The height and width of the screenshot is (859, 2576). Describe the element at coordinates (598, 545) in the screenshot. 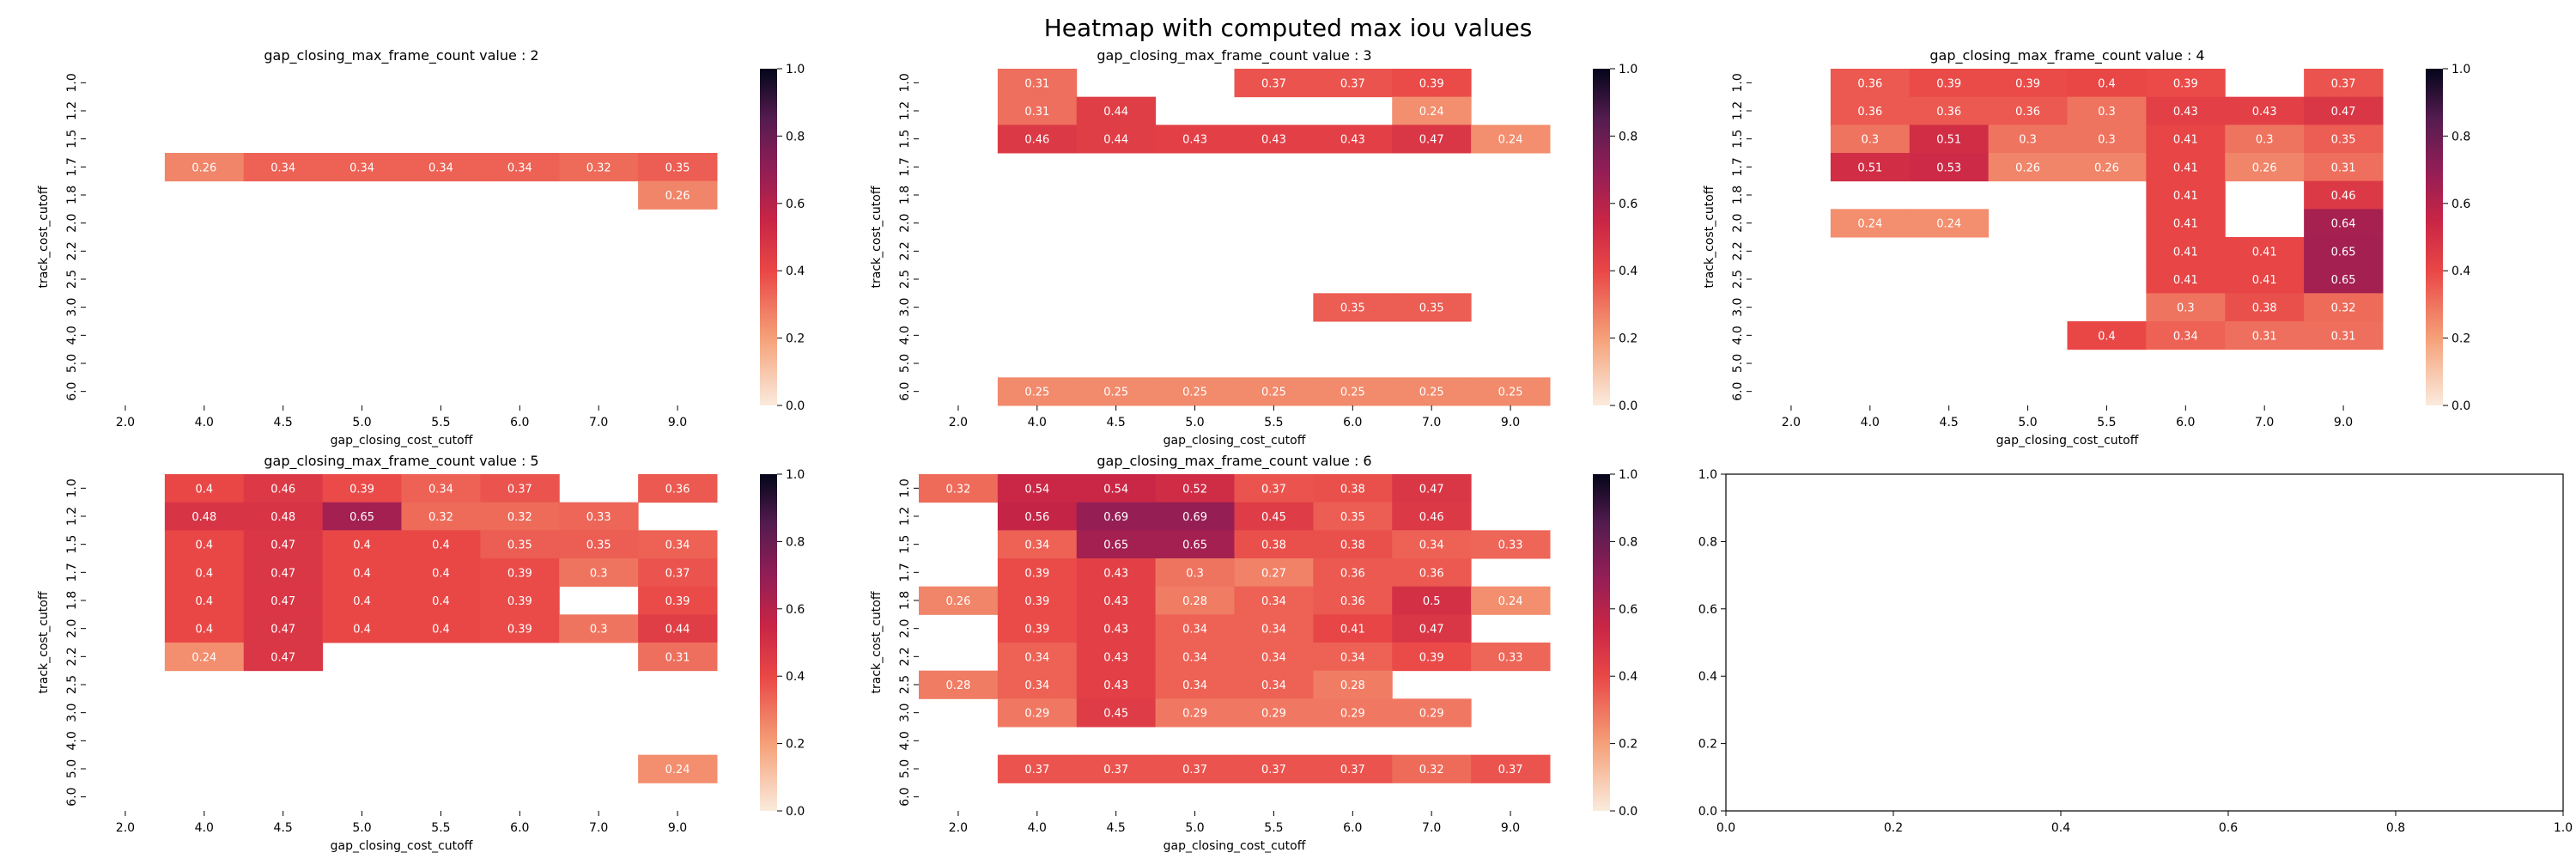

I see `cell-value-label: 0.35` at that location.